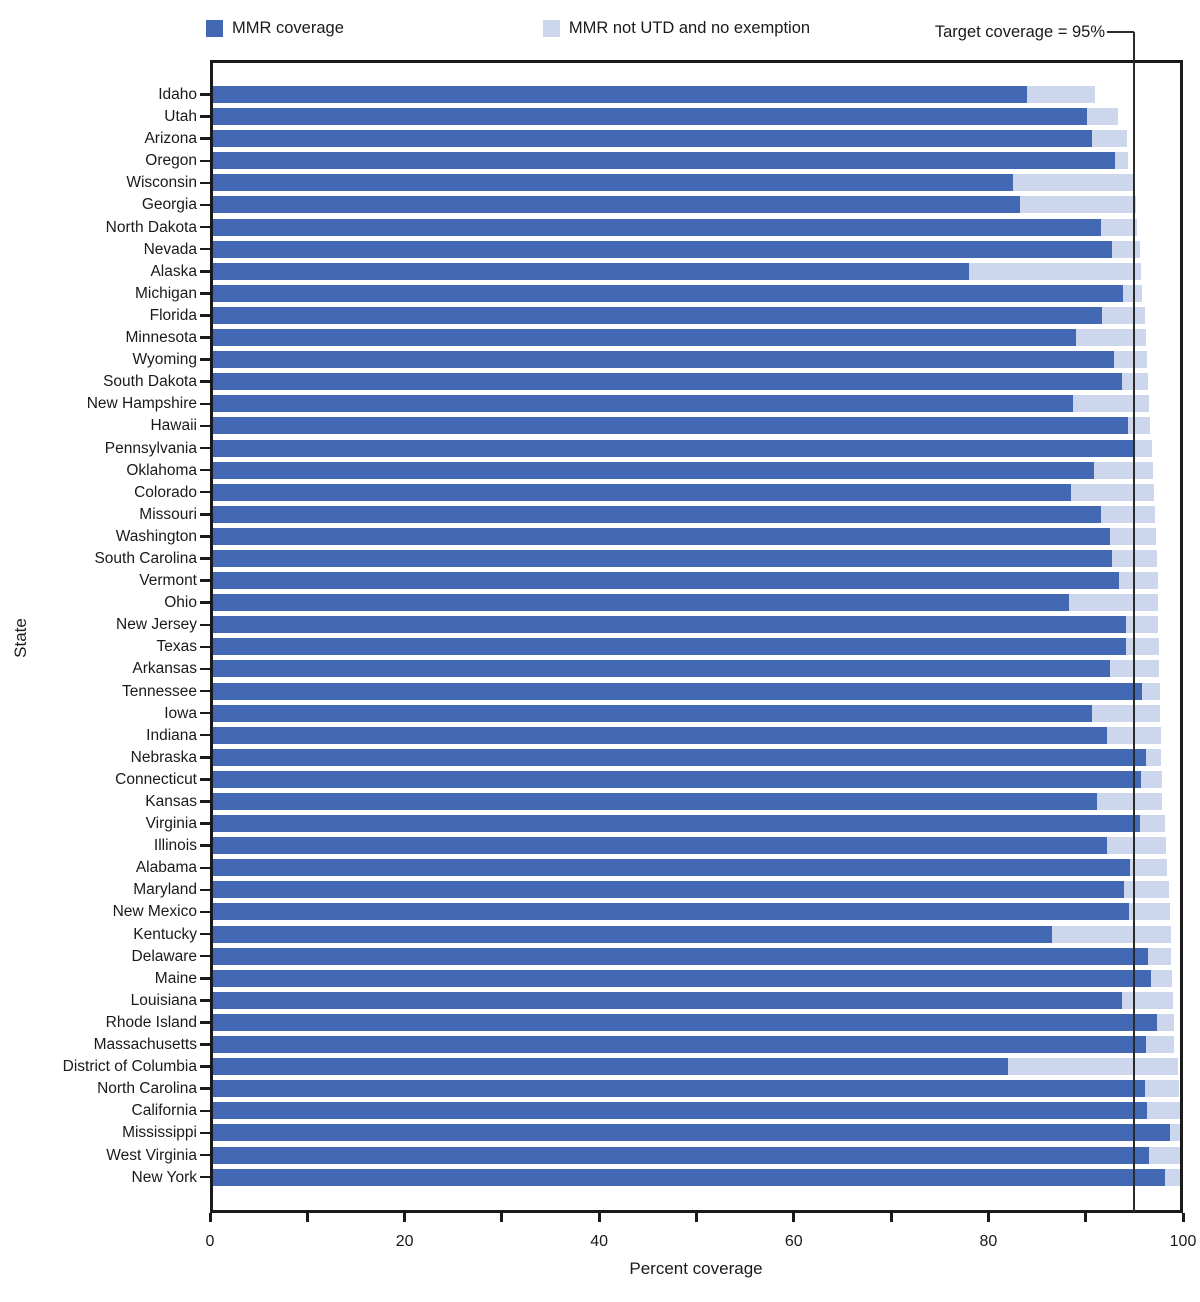 Image resolution: width=1200 pixels, height=1302 pixels. Describe the element at coordinates (591, 647) in the screenshot. I see `state-row: Texas` at that location.